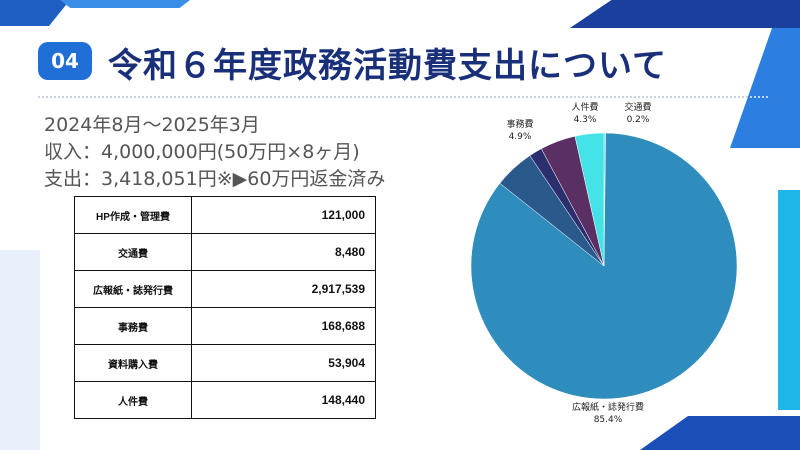  I want to click on pie-label-percent: 4.3%, so click(585, 120).